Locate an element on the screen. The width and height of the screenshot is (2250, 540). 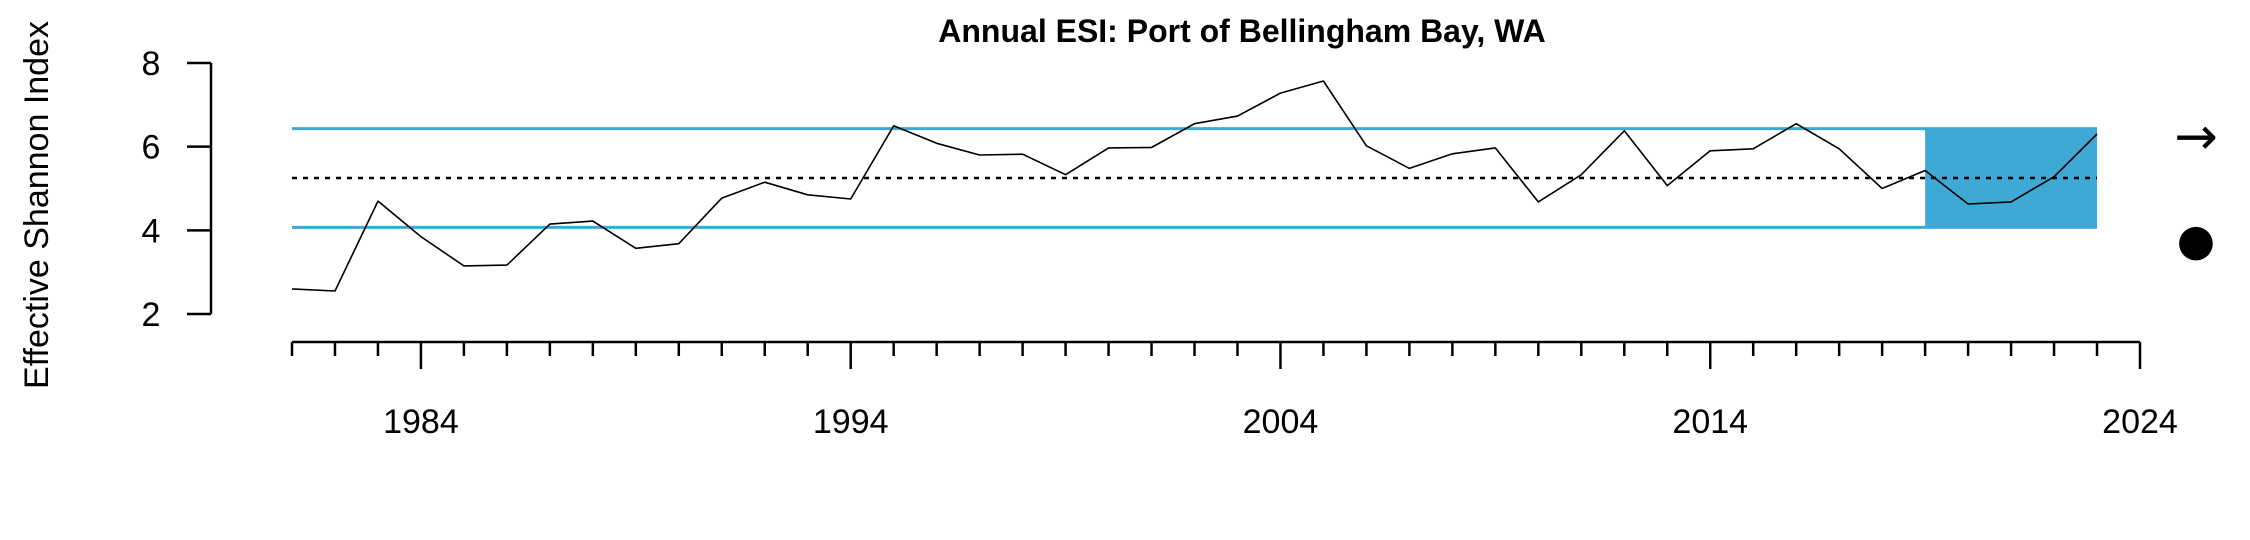
trend-arrow-icon: → is located at coordinates (2196, 137).